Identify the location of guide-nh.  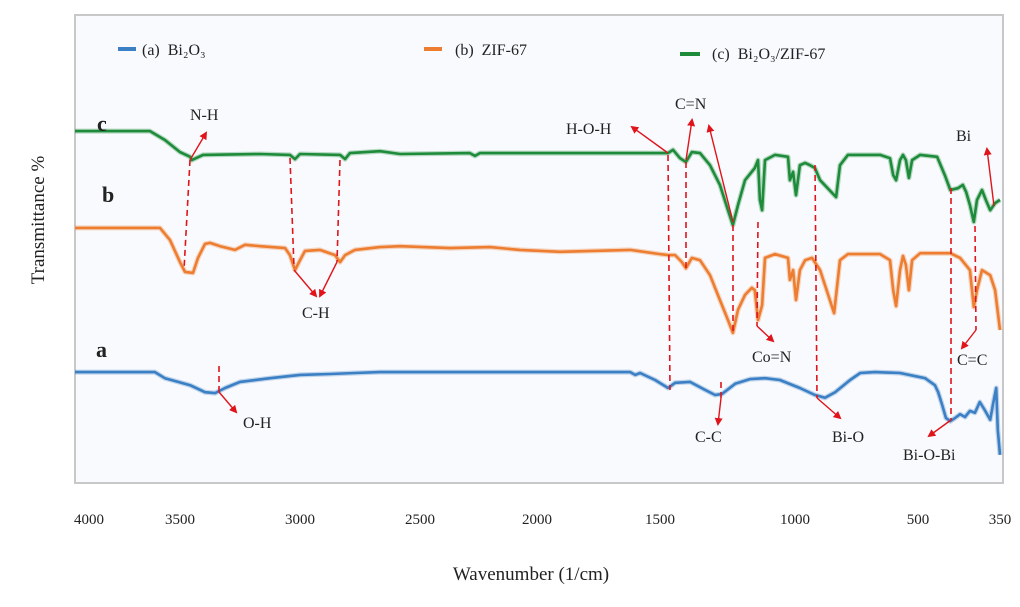
(187, 215).